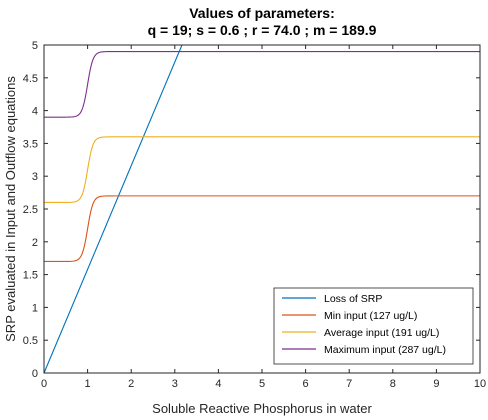  I want to click on y-tick-label: 0.5, so click(30, 341).